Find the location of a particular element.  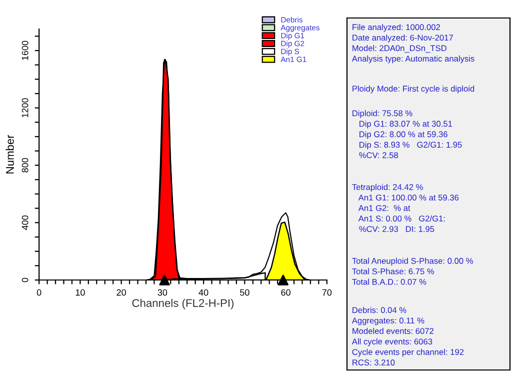

x-tick-label: 50 is located at coordinates (245, 292).